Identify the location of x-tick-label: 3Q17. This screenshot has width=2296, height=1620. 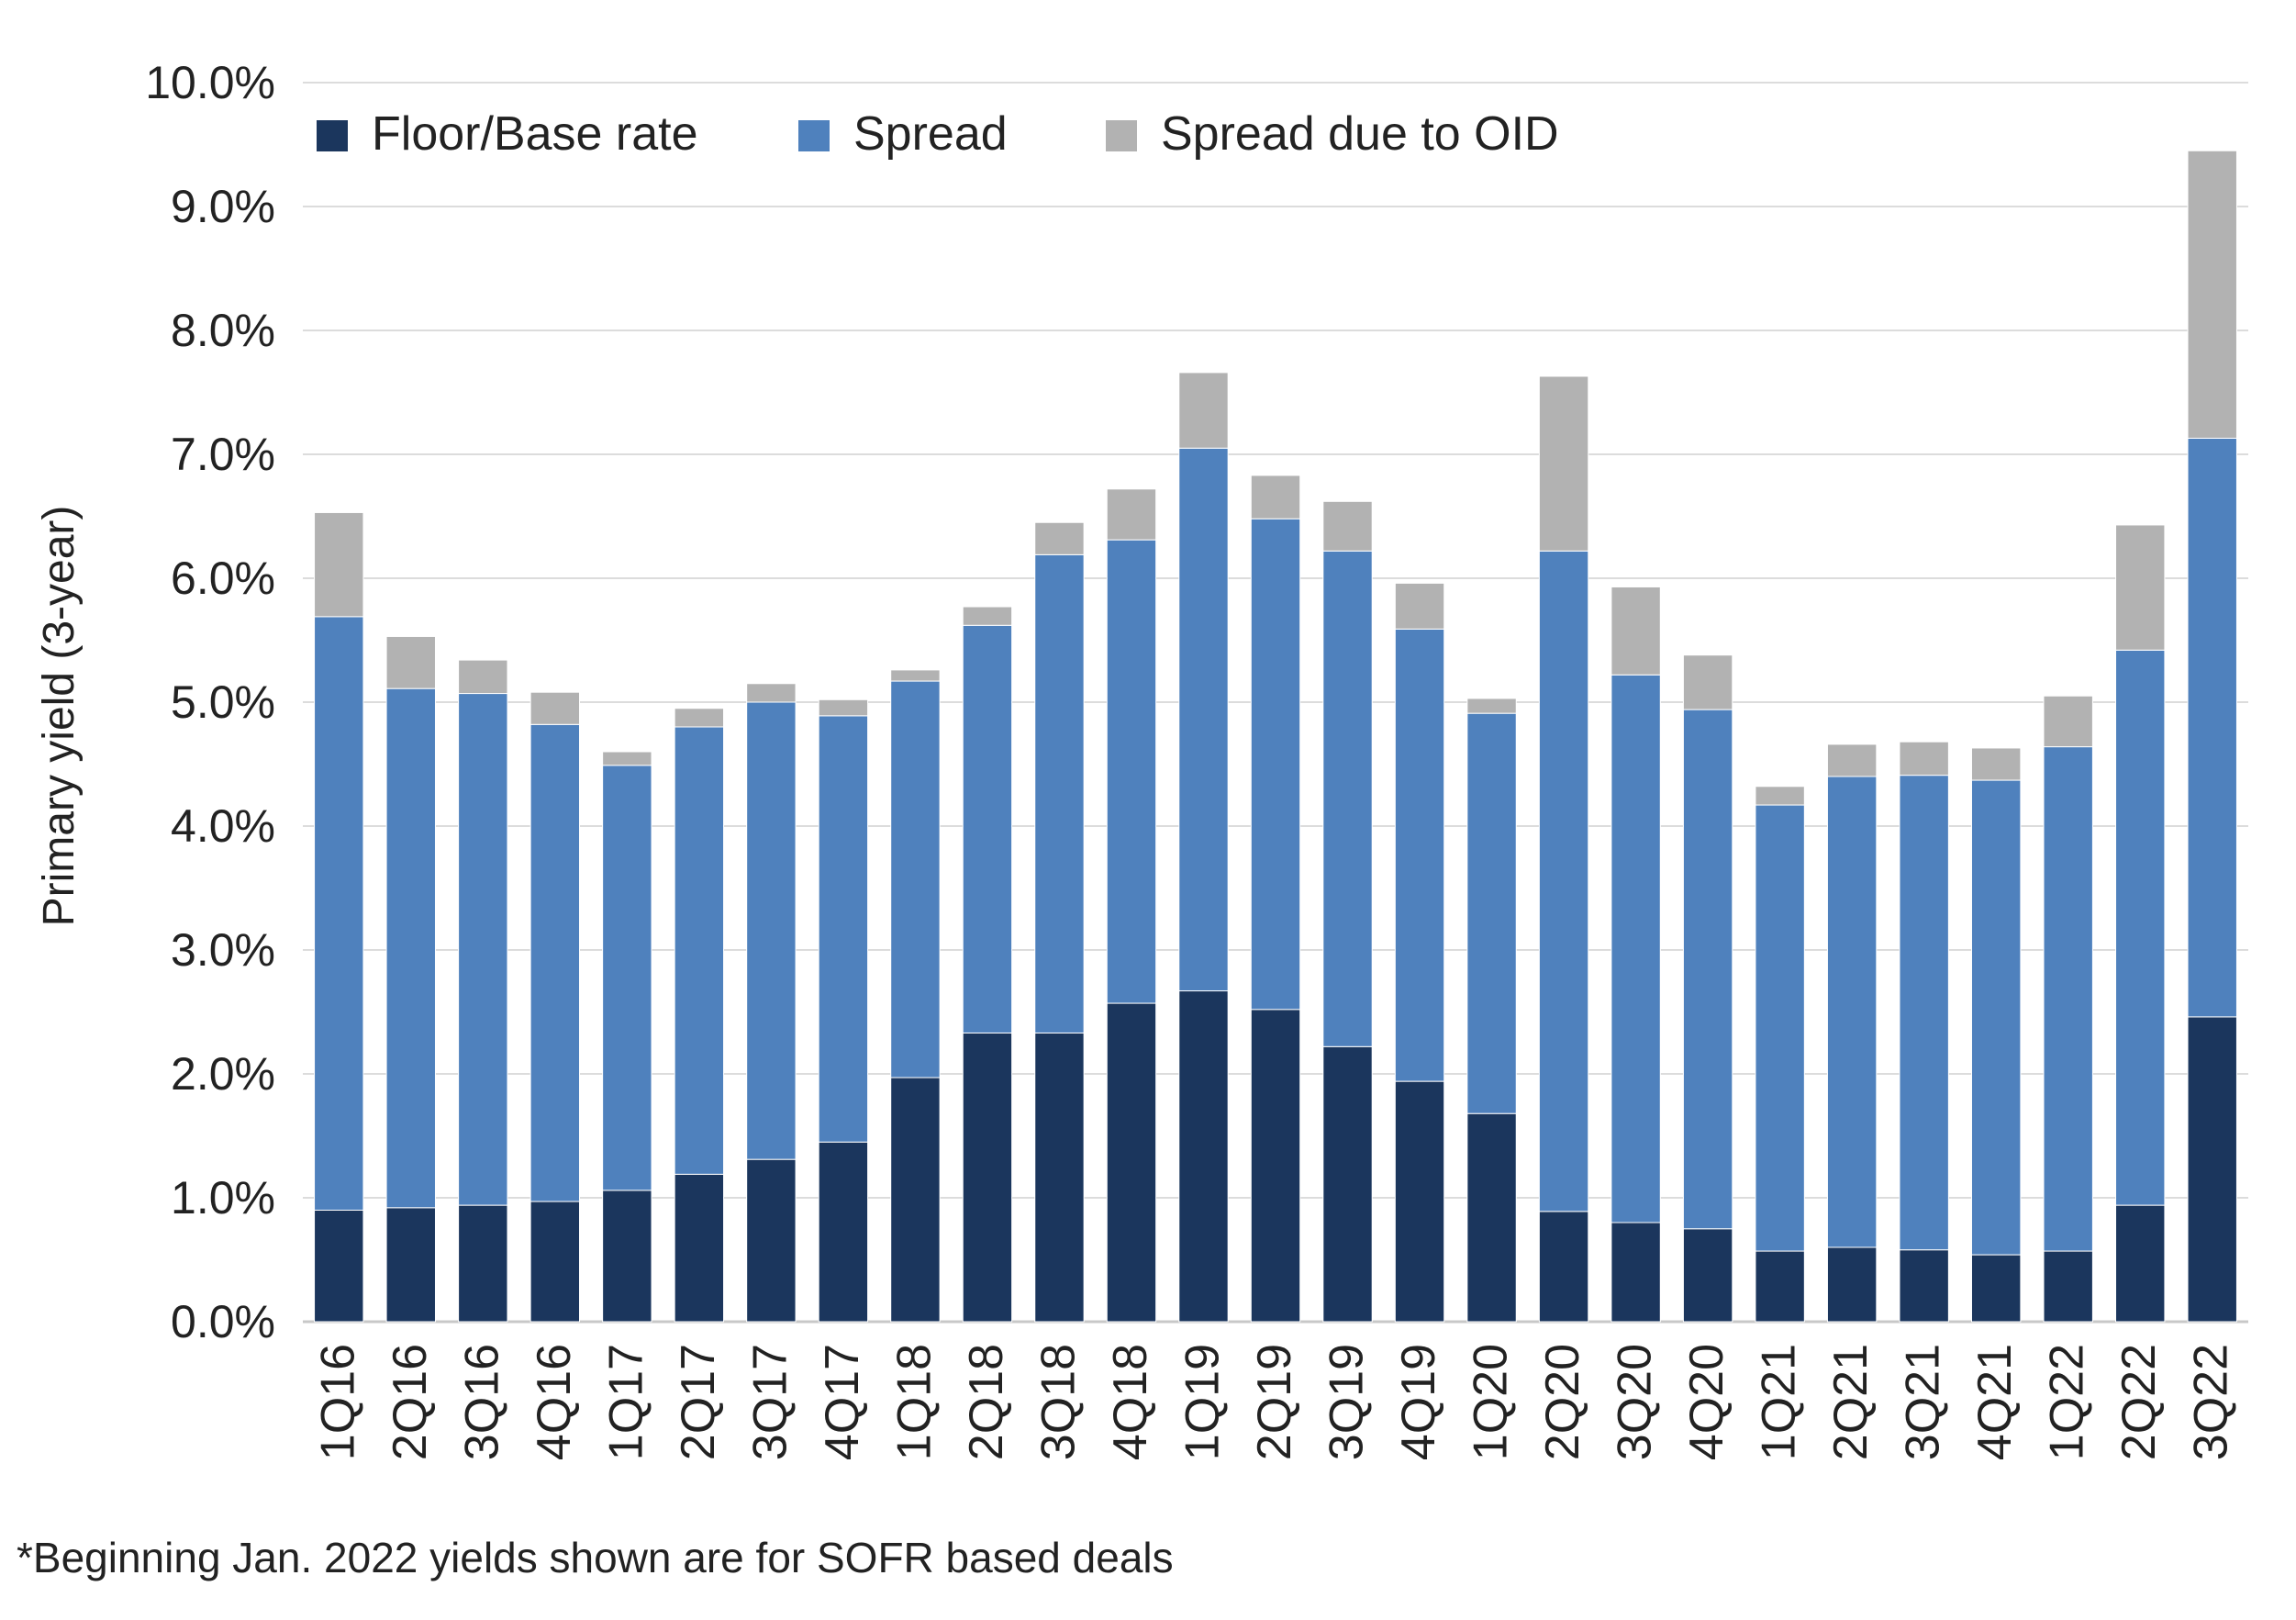
(770, 1402).